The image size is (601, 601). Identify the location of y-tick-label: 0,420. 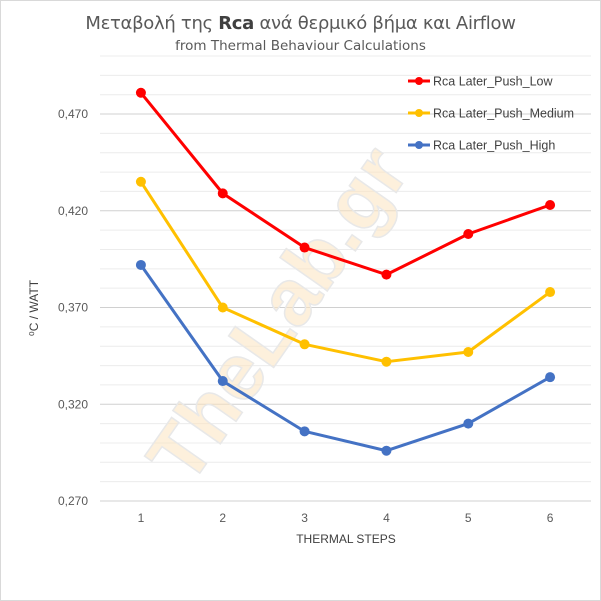
(73, 211).